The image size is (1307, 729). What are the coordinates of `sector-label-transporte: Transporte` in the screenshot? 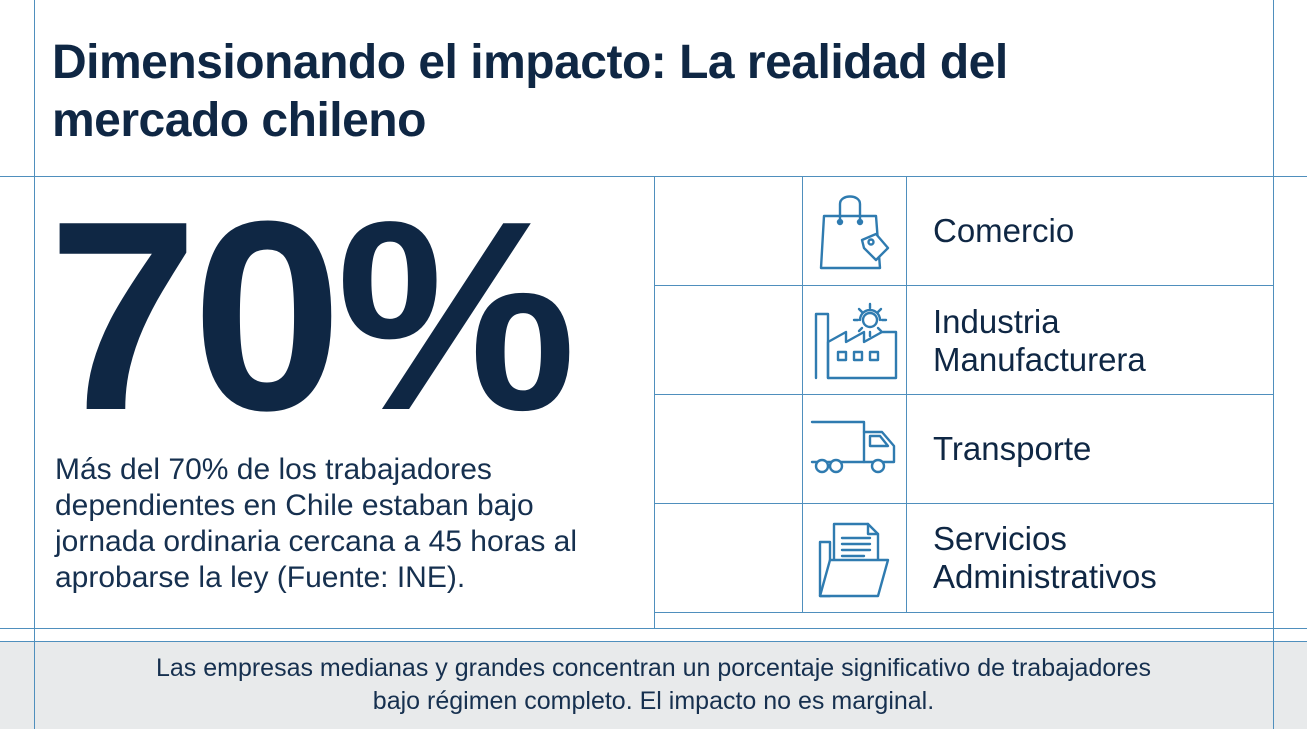 It's located at (1012, 449).